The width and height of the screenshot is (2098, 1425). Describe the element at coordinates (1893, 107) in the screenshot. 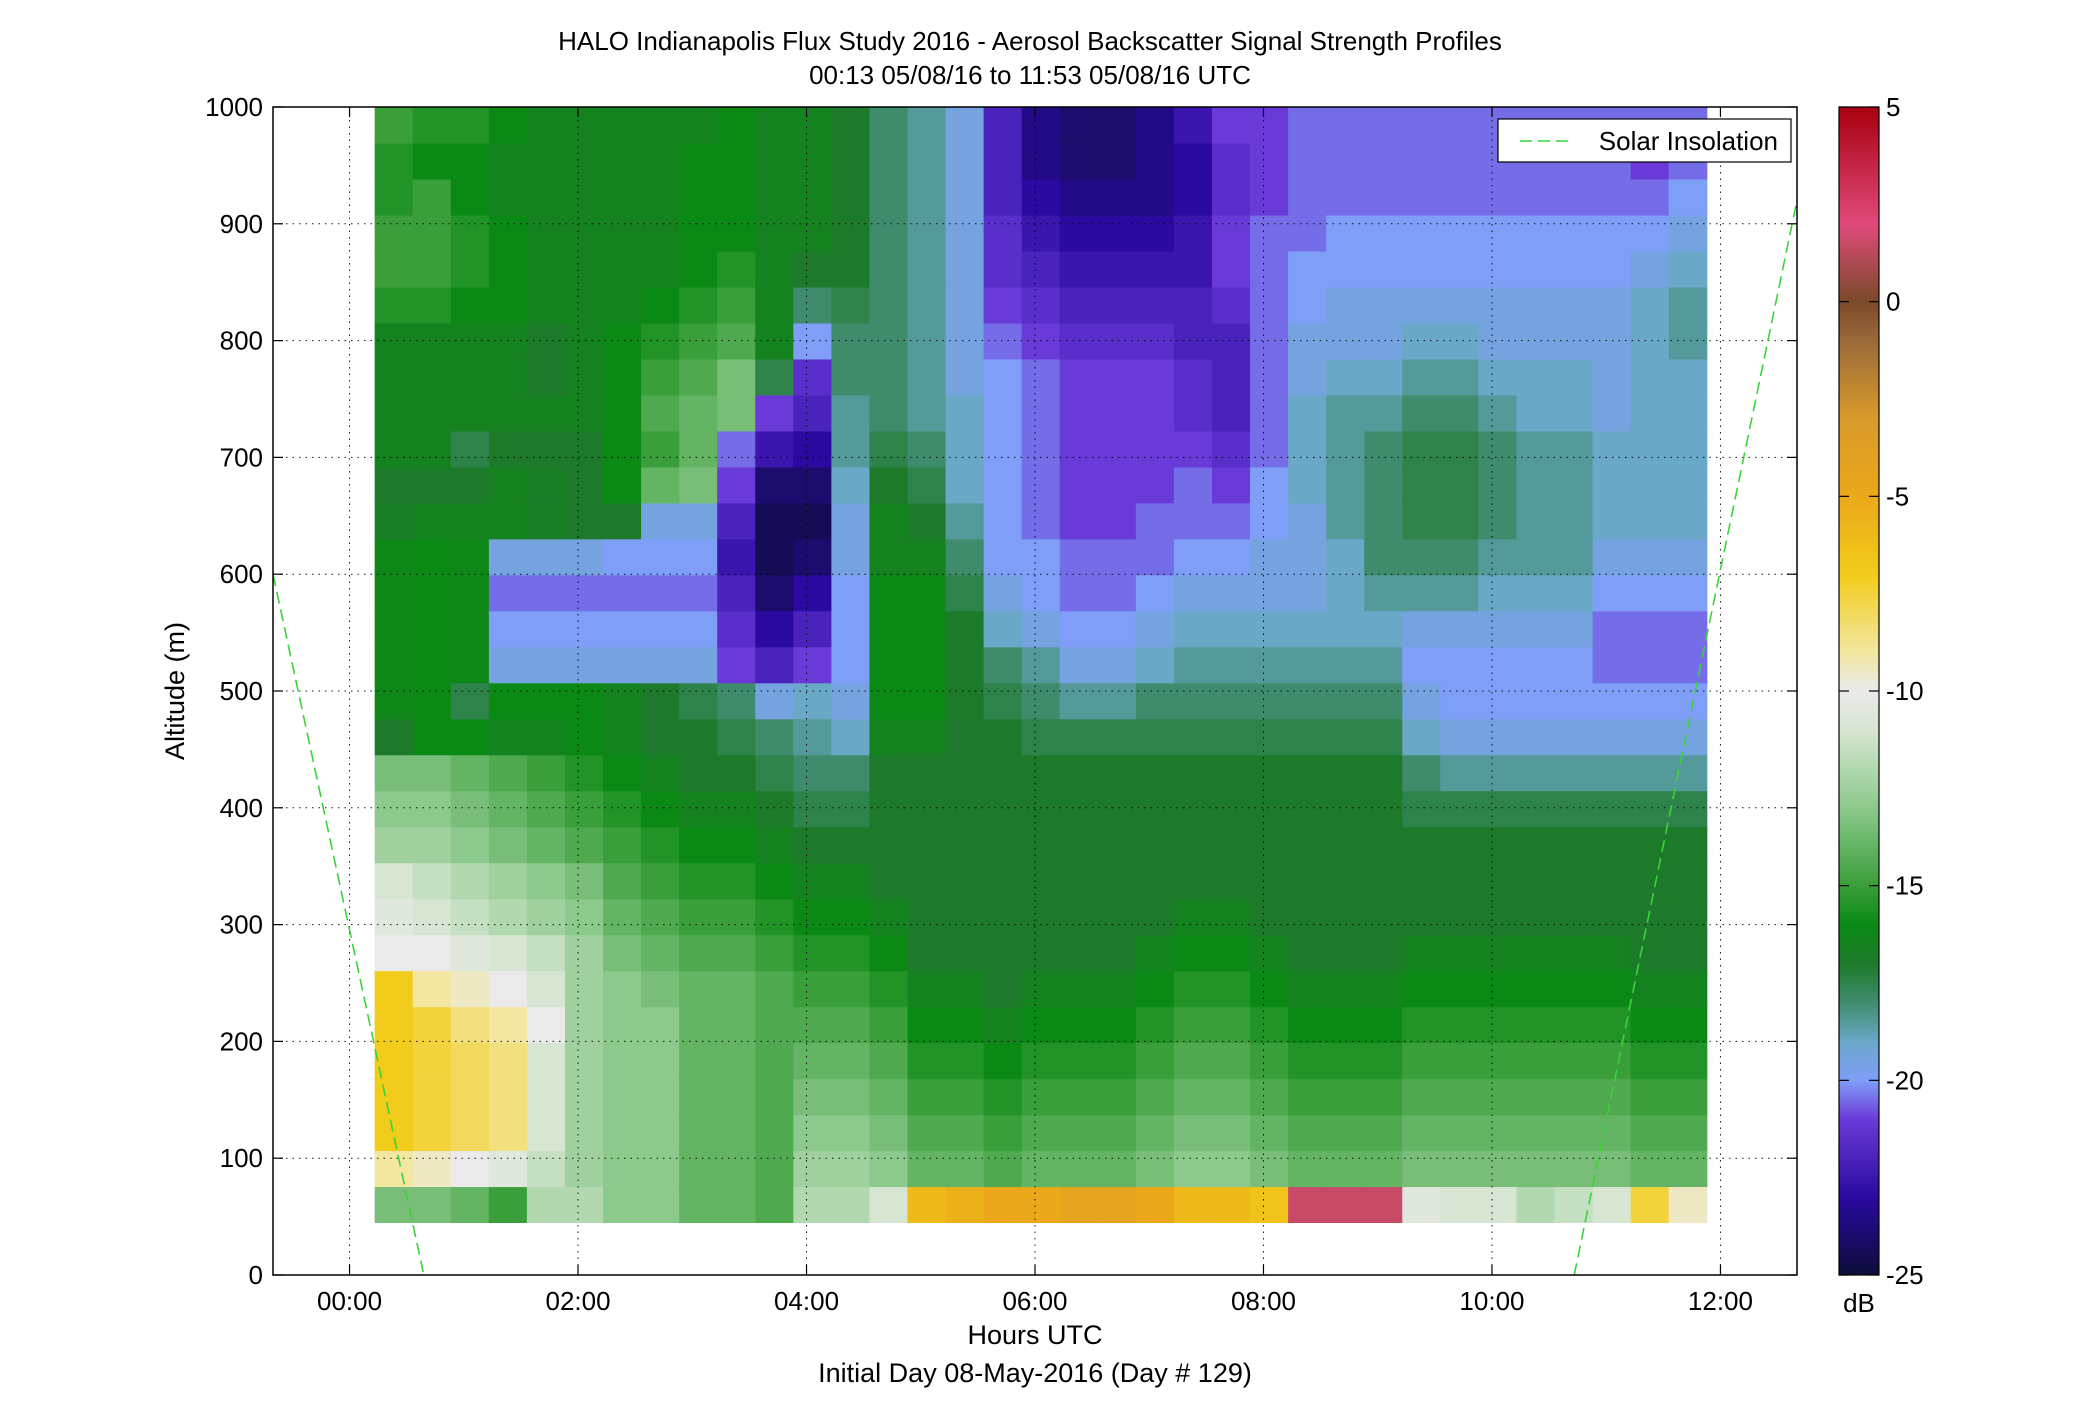

I see `colorbar-tick-label: 5` at that location.